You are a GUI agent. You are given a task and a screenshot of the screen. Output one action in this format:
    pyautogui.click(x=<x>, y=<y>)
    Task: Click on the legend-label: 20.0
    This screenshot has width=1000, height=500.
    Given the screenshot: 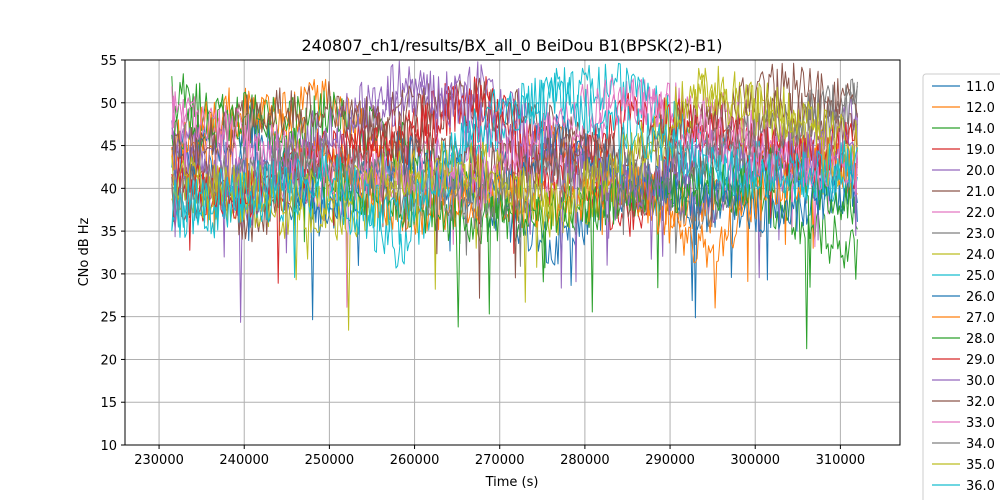 What is the action you would take?
    pyautogui.click(x=980, y=171)
    